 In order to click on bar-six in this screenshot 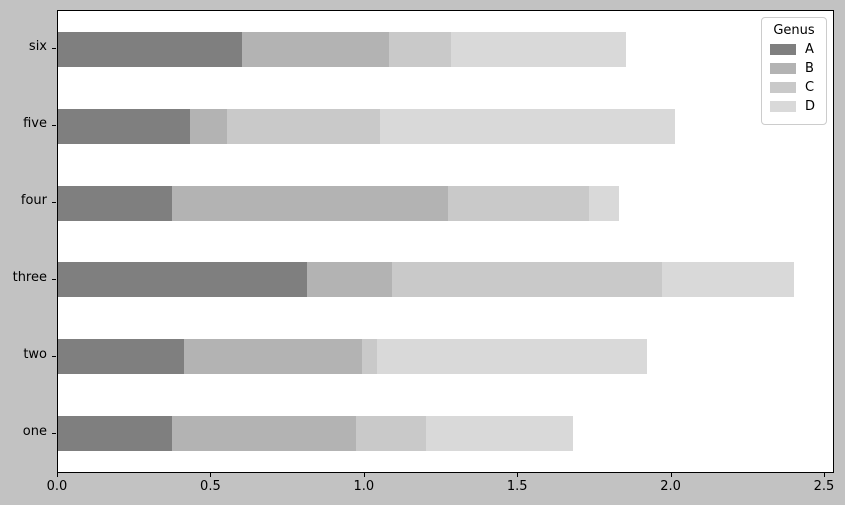, I will do `click(342, 49)`.